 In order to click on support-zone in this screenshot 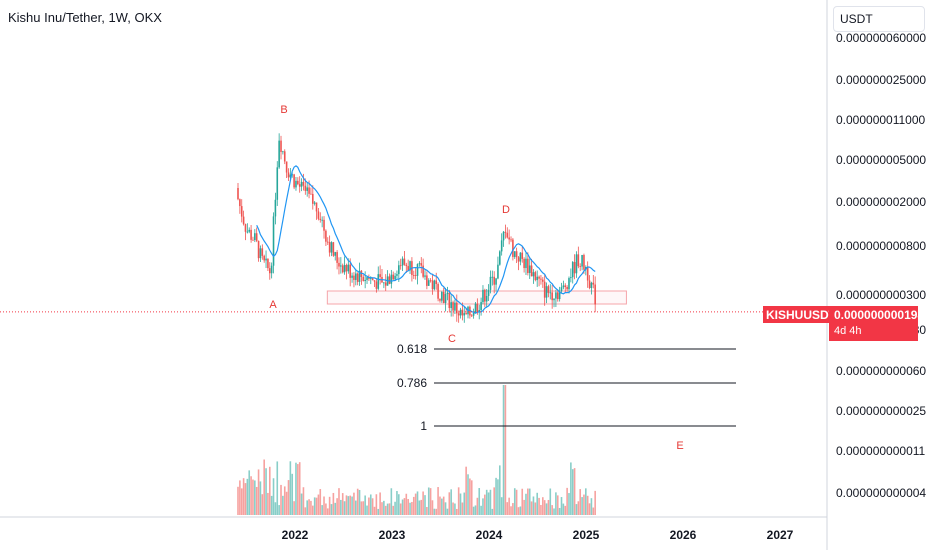, I will do `click(476, 297)`.